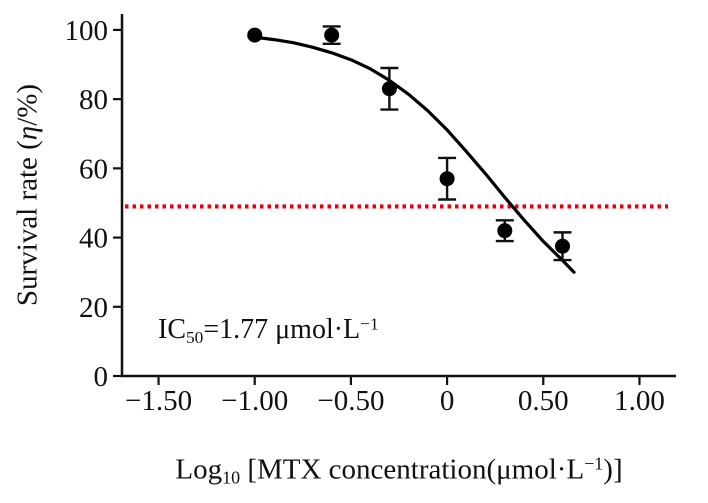 This screenshot has width=708, height=503. Describe the element at coordinates (447, 401) in the screenshot. I see `x-tick-label: 0` at that location.